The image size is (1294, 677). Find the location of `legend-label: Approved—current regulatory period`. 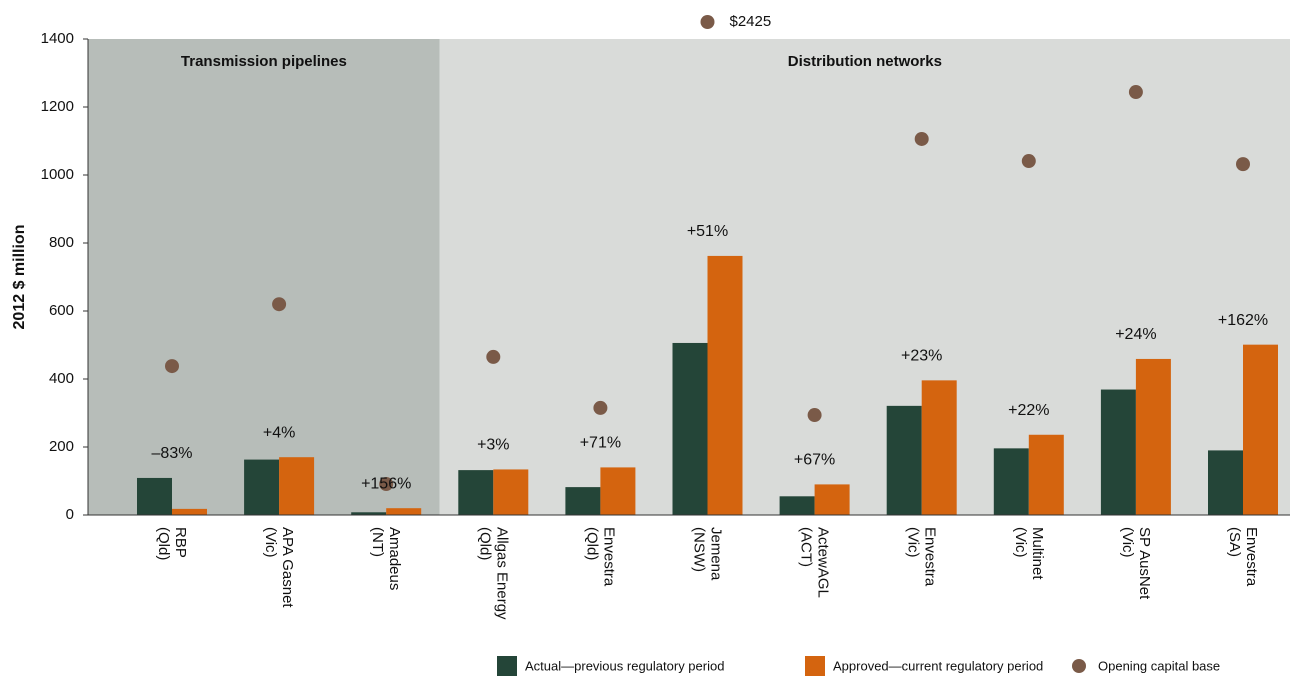

legend-label: Approved—current regulatory period is located at coordinates (938, 665).